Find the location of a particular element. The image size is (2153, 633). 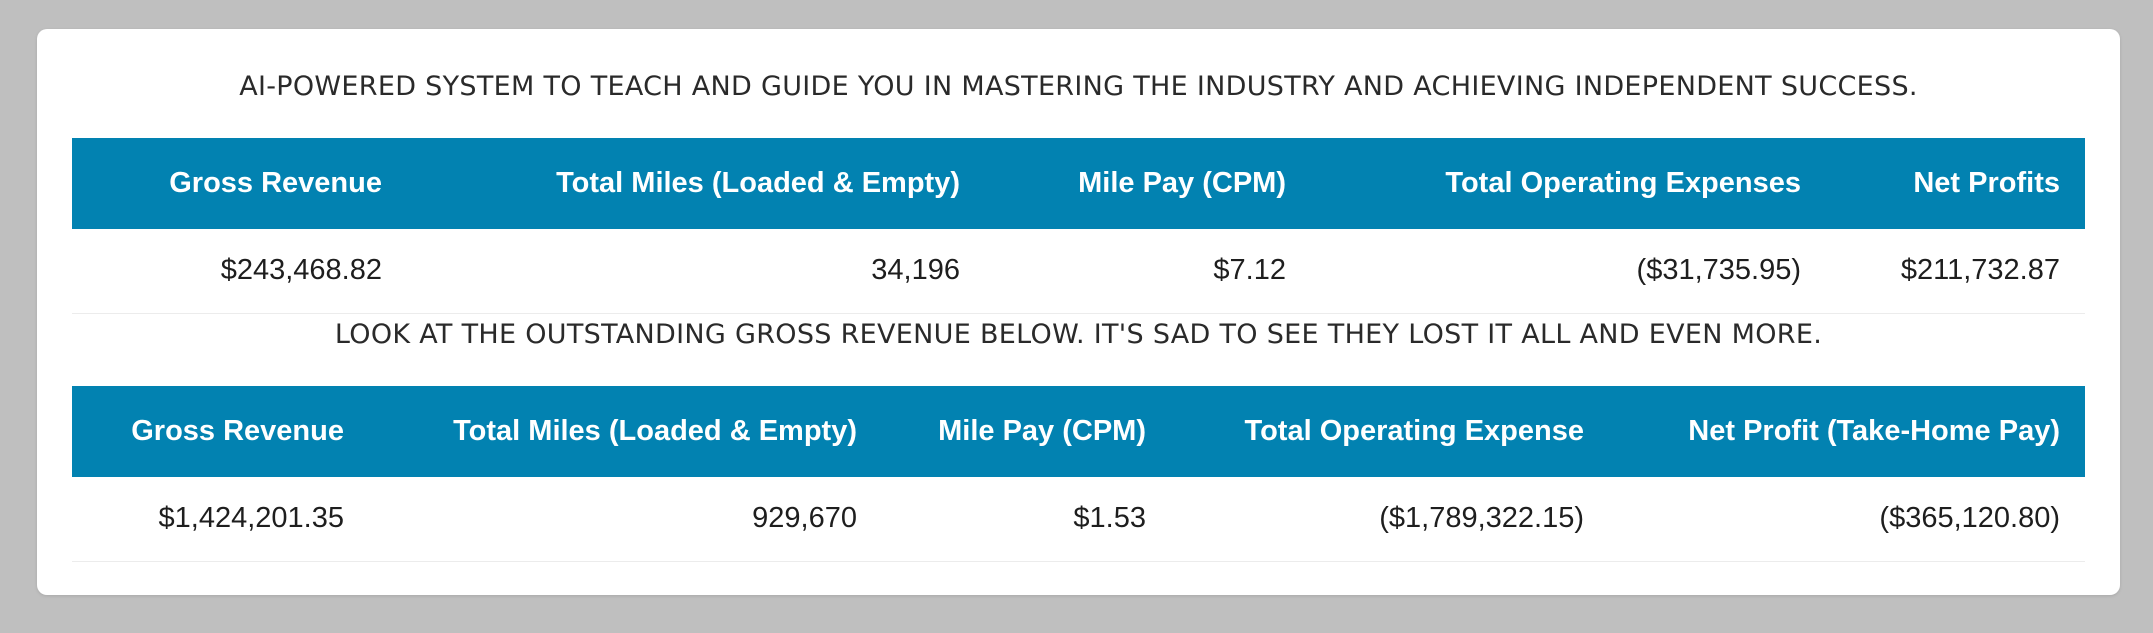

cell-total-miles: 34,196 is located at coordinates (696, 271).